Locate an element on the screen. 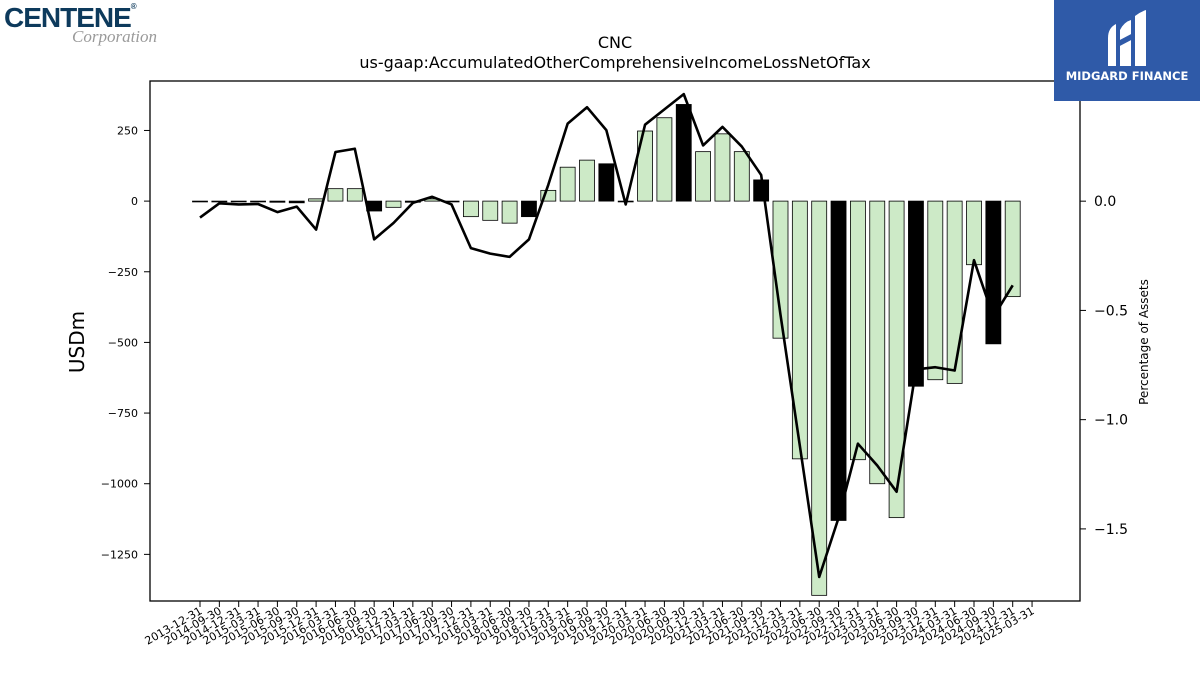 The height and width of the screenshot is (675, 1200). y2-axis-label: Percentage of Assets is located at coordinates (1144, 342).